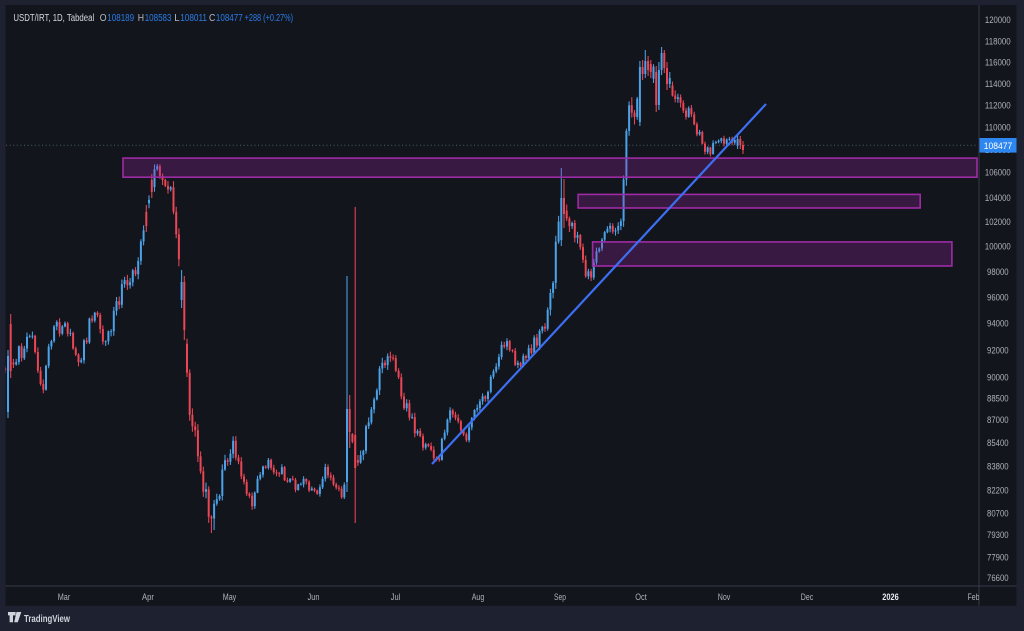 This screenshot has height=631, width=1024. Describe the element at coordinates (998, 420) in the screenshot. I see `svg-text: 87000` at that location.